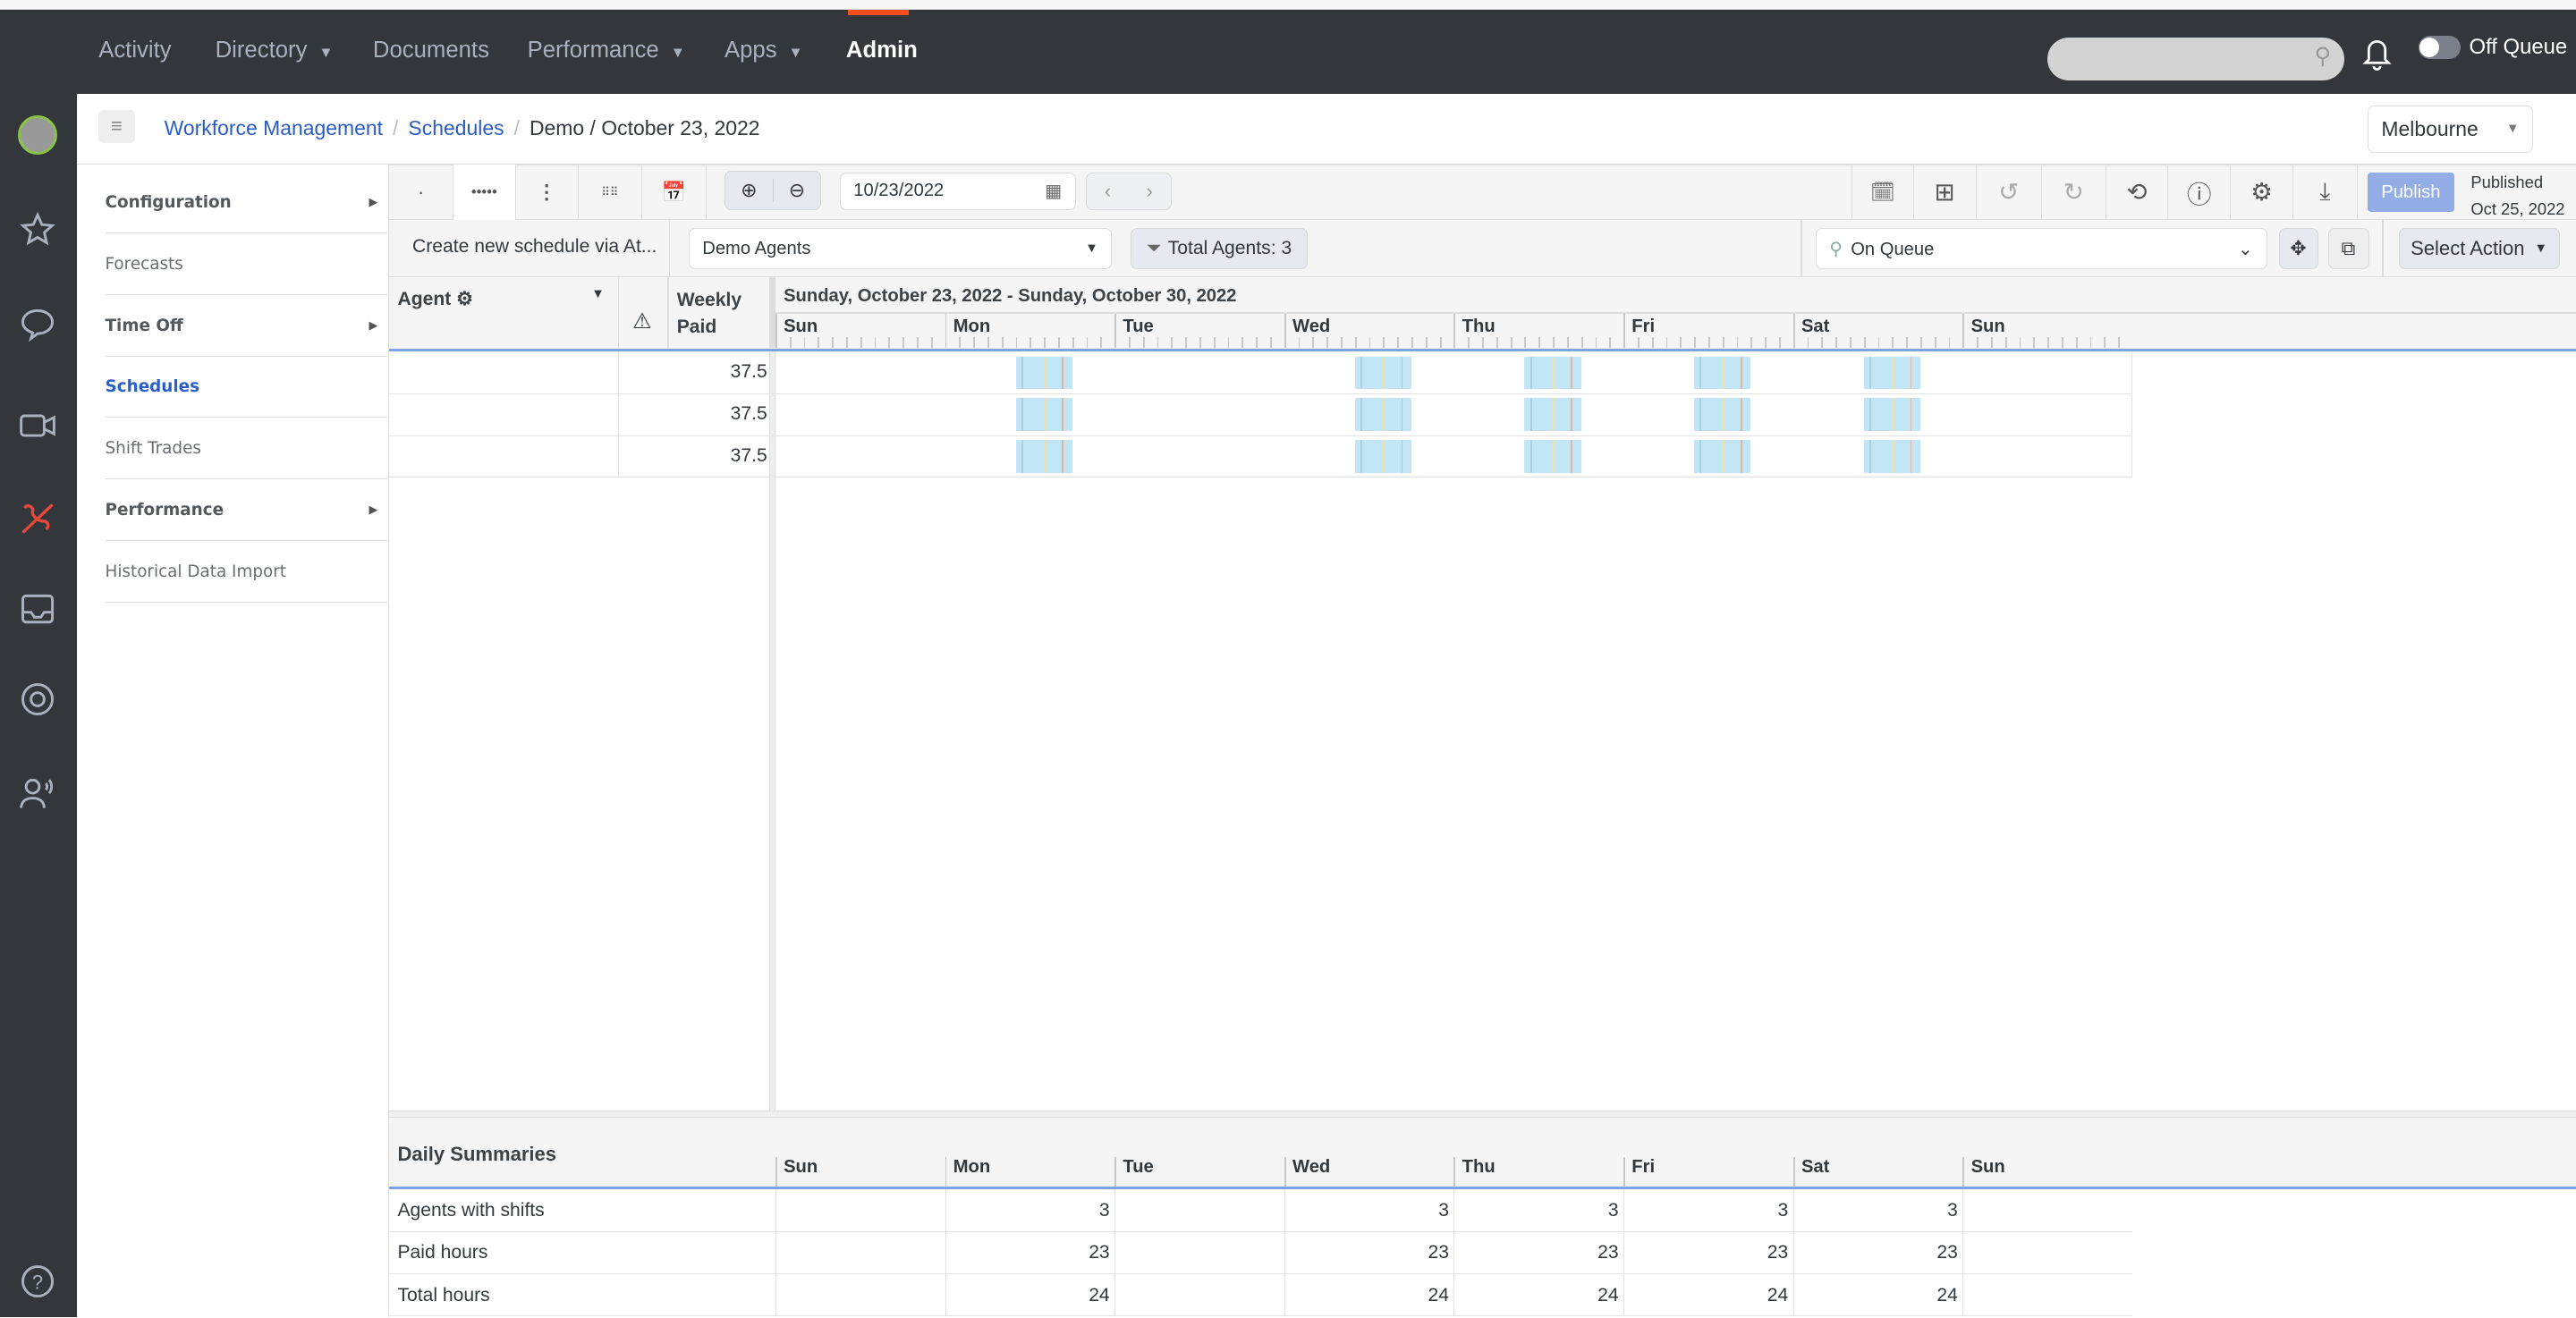 This screenshot has width=2576, height=1318. I want to click on queue-filter-select: ⚲ On Queue ⌄, so click(2041, 249).